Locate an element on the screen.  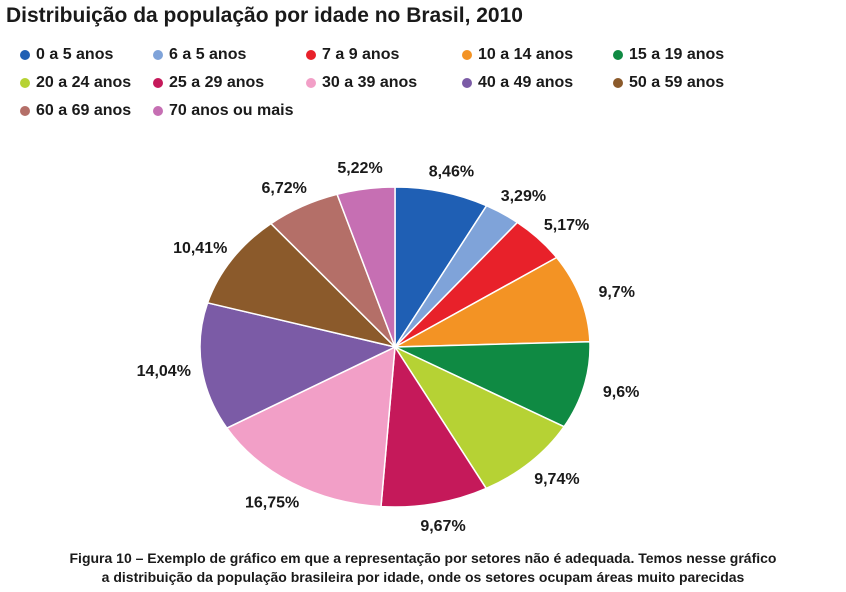
legend-item: 6 a 5 anos is located at coordinates (199, 55).